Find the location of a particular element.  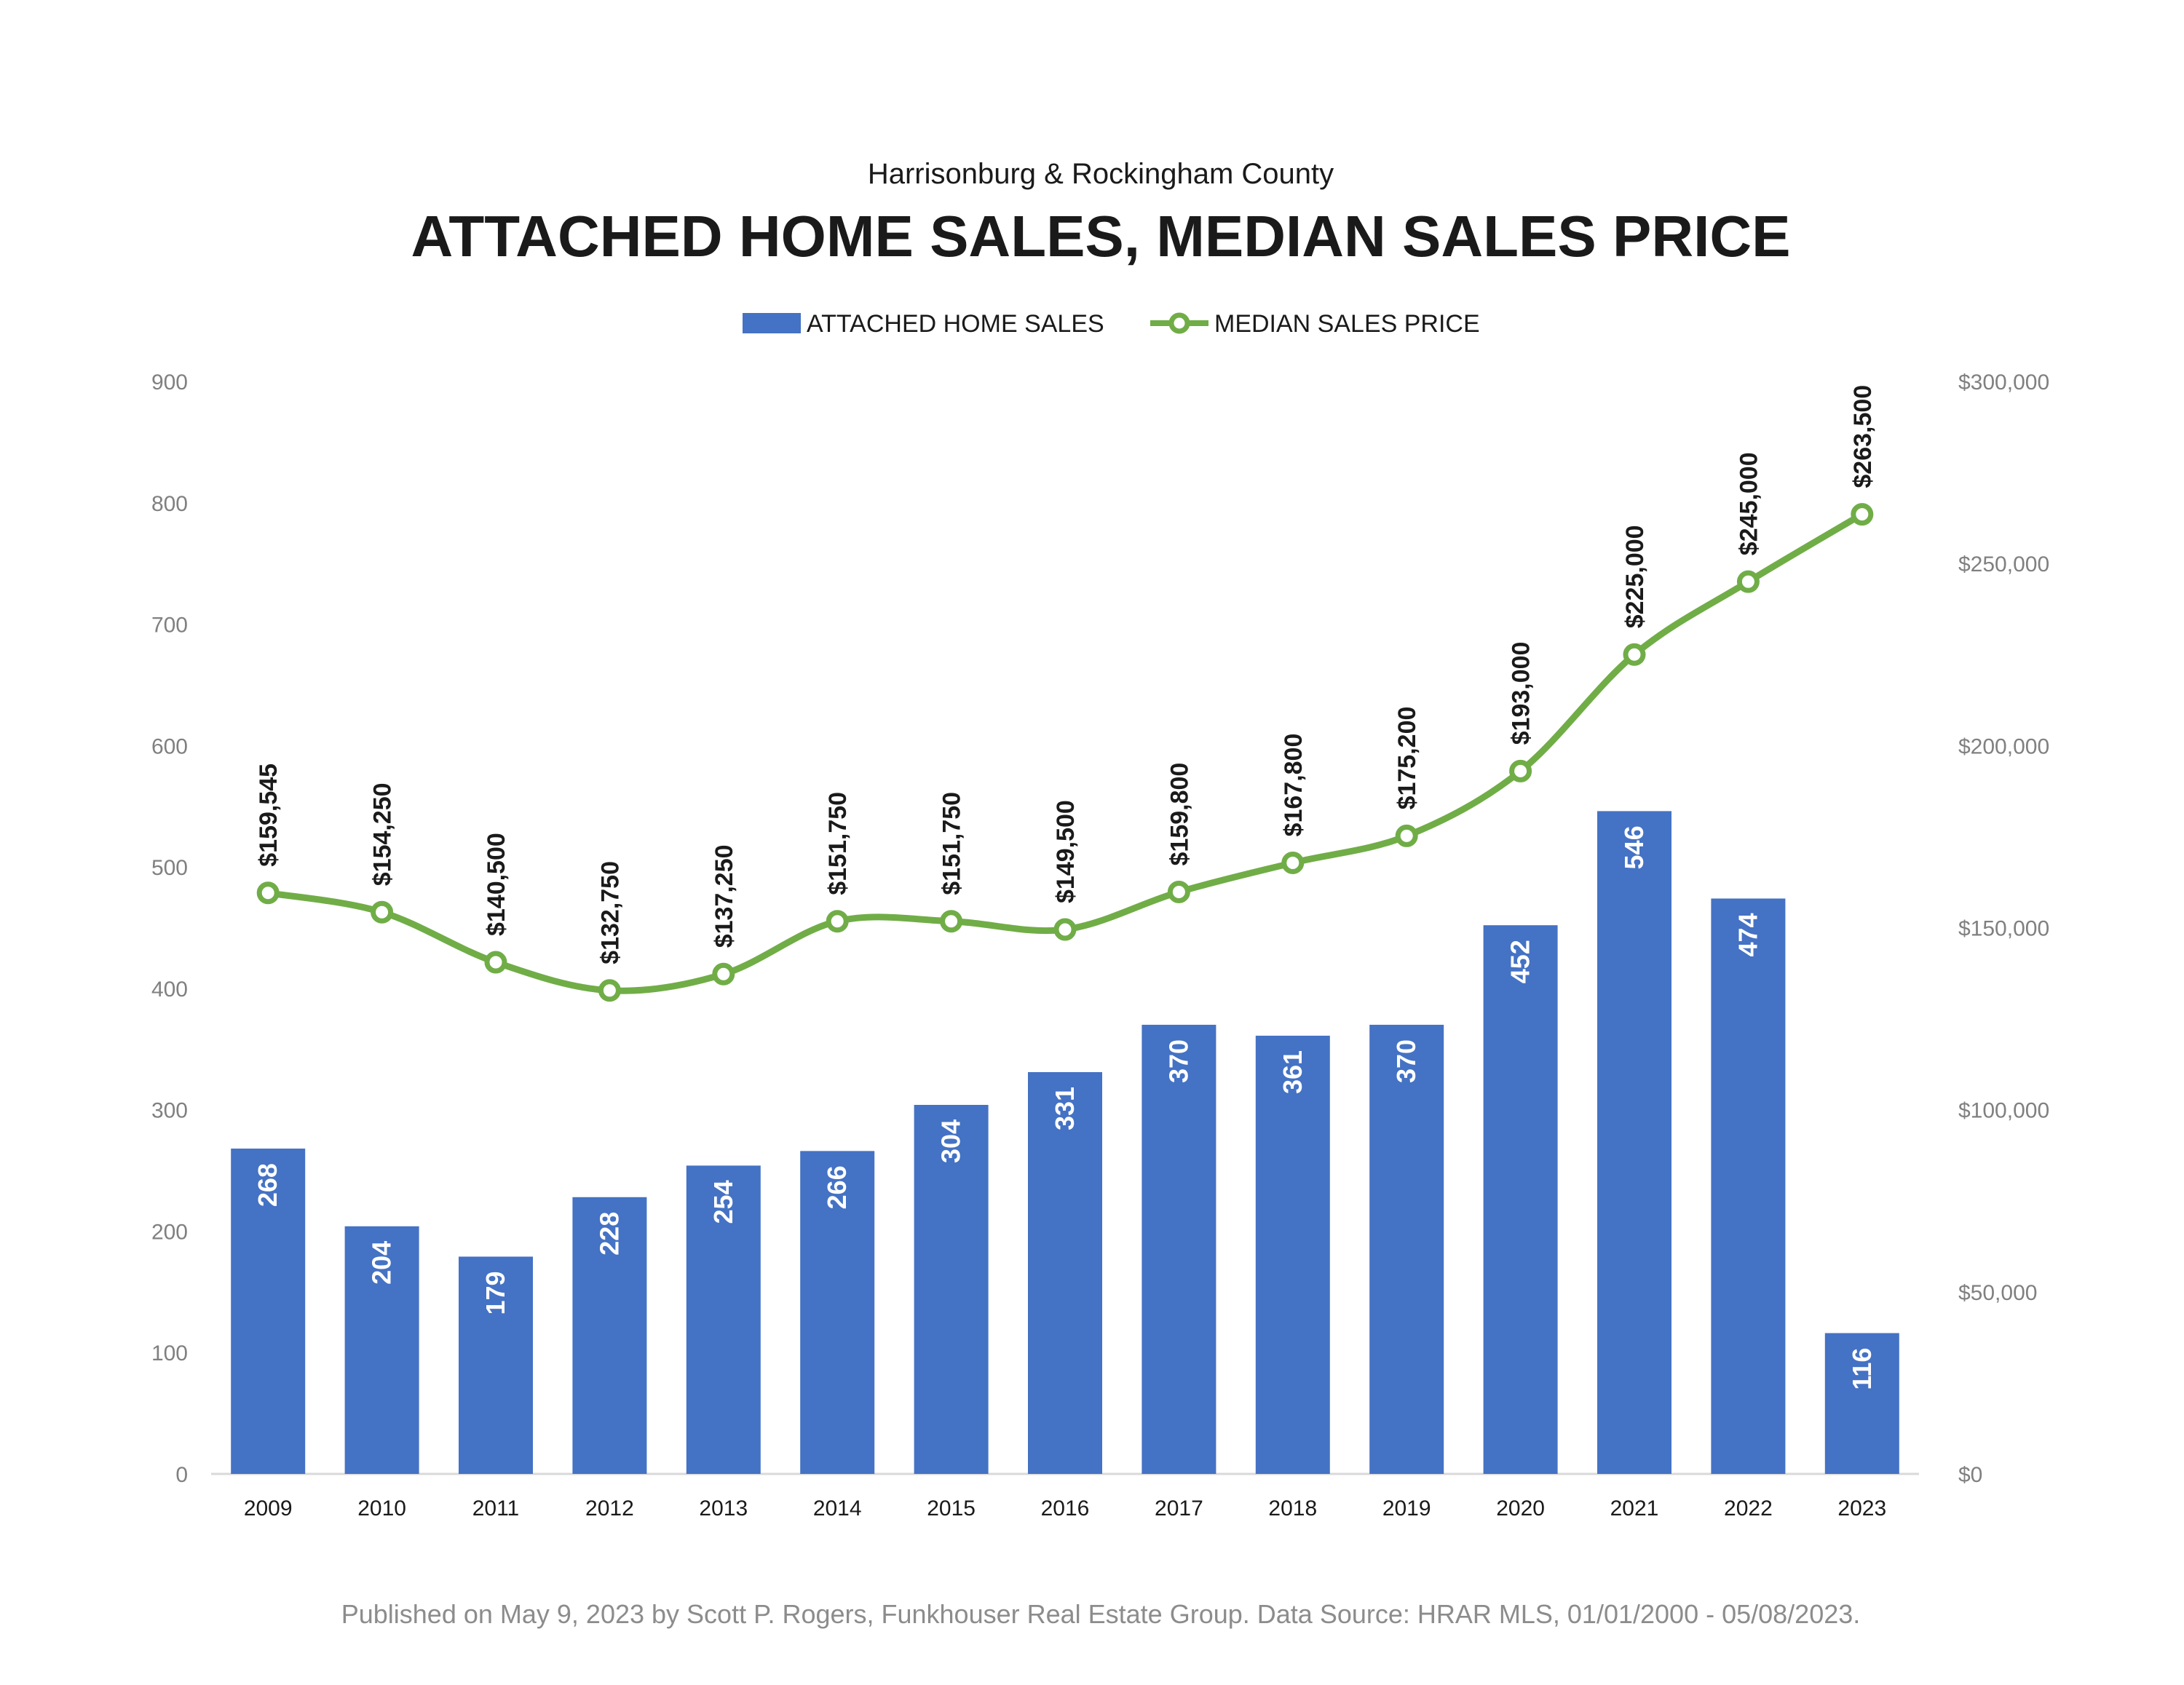

x-axis-tick-label: 2014 is located at coordinates (837, 1508).